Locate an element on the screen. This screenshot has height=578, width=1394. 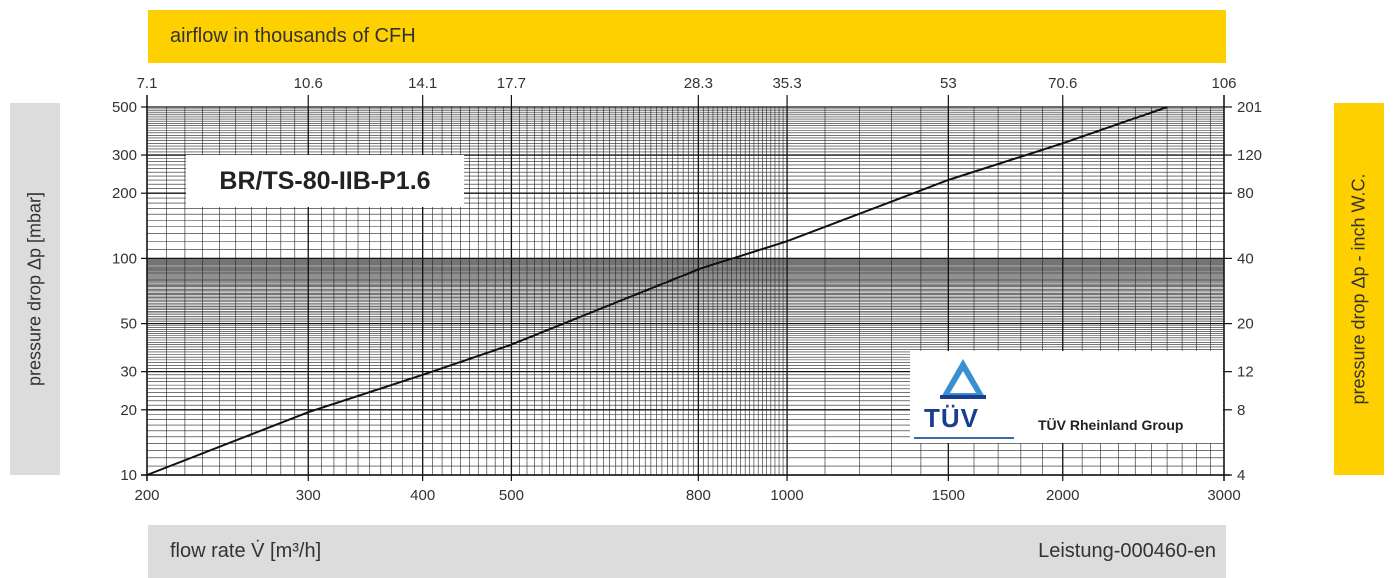
right-tick-label: 80 is located at coordinates (1245, 193).